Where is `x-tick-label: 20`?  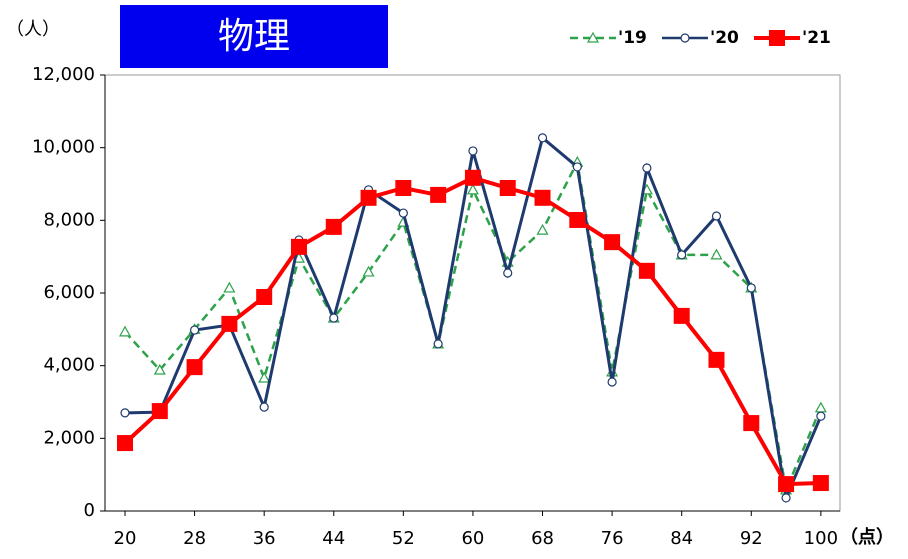
x-tick-label: 20 is located at coordinates (125, 538).